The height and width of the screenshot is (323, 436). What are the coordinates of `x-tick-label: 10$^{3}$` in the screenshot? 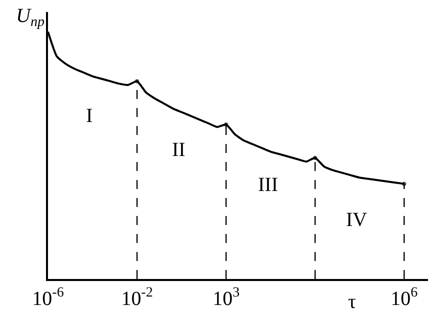 It's located at (226, 298).